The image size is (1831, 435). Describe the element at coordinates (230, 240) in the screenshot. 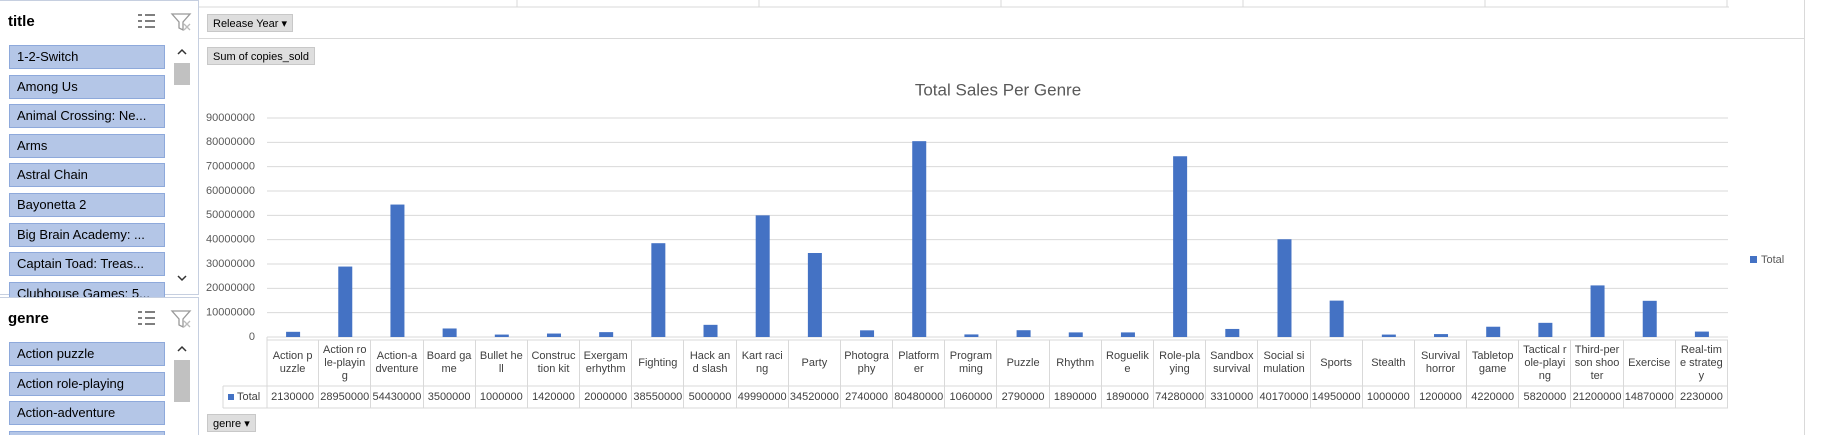

I see `y-tick-label: 40000000` at that location.